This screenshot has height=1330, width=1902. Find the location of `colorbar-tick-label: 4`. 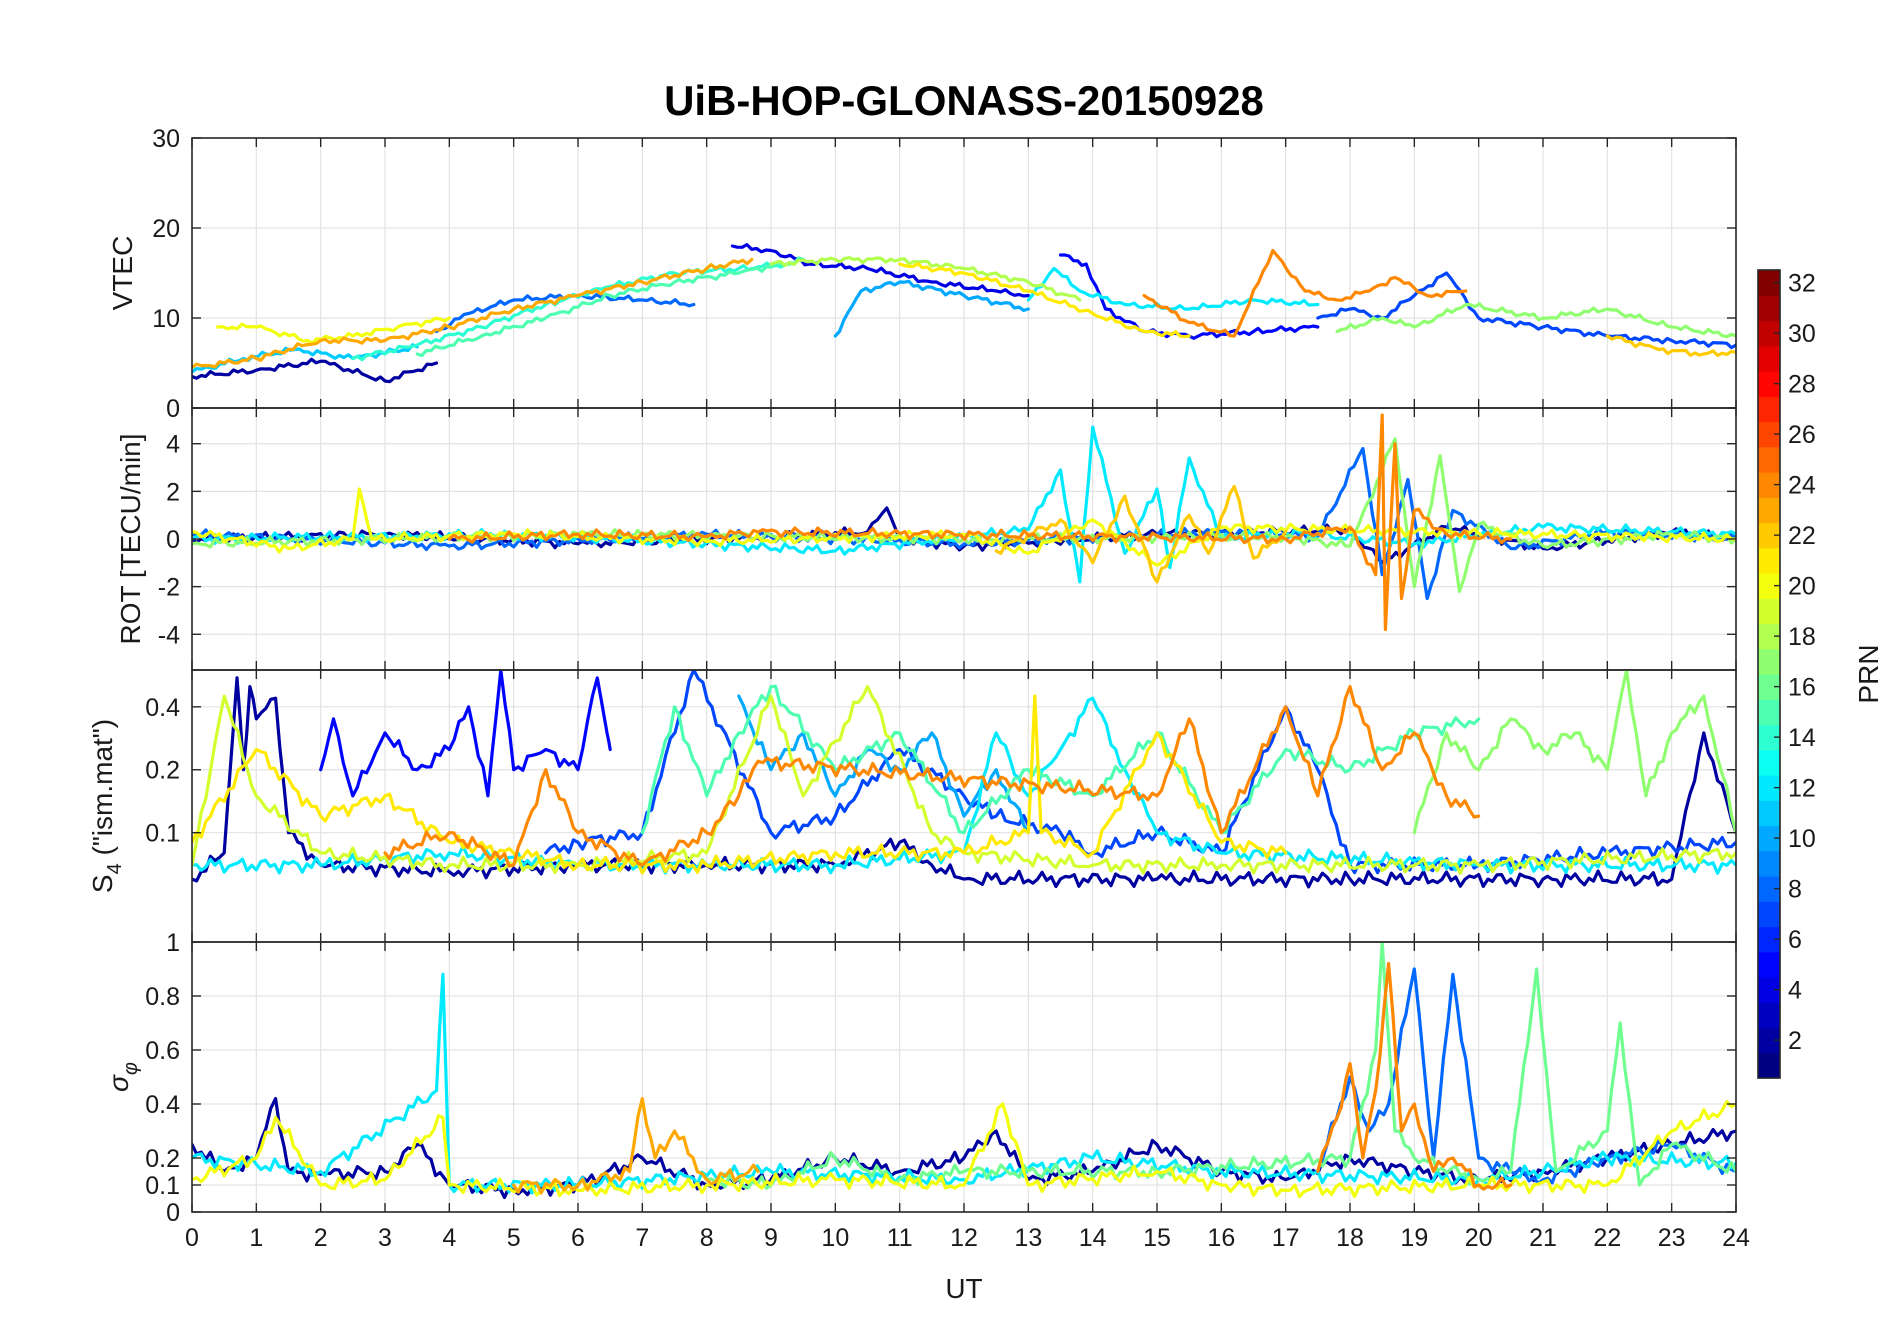

colorbar-tick-label: 4 is located at coordinates (1795, 991).